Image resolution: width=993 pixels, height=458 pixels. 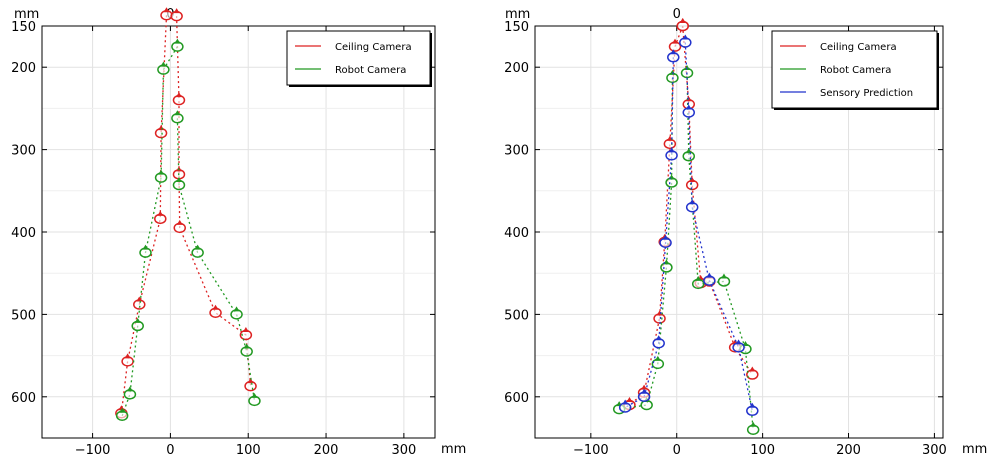 What do you see at coordinates (358, 58) in the screenshot?
I see `legend-box` at bounding box center [358, 58].